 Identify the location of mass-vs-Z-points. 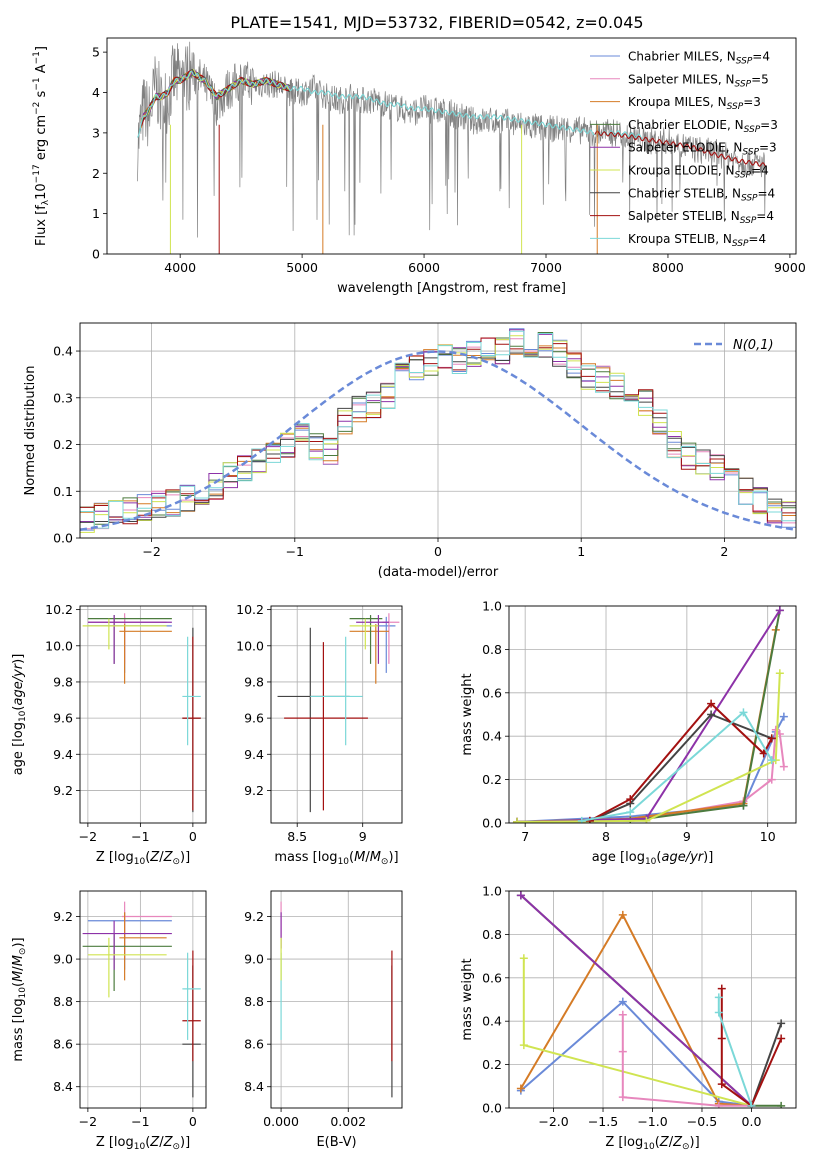
(141, 999).